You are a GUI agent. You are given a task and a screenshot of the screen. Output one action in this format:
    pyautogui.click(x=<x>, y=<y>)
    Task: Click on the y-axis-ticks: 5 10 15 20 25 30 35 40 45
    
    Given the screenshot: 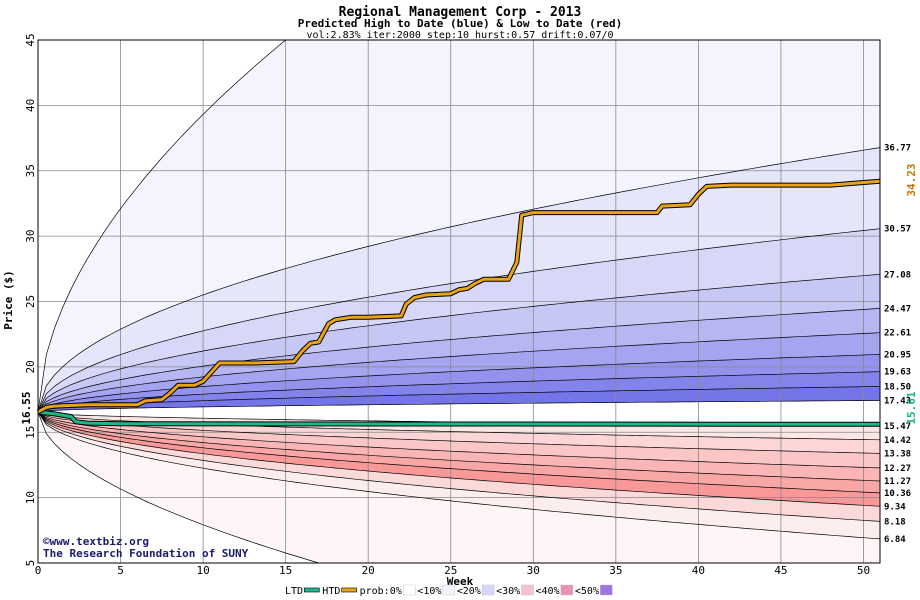 What is the action you would take?
    pyautogui.click(x=30, y=299)
    